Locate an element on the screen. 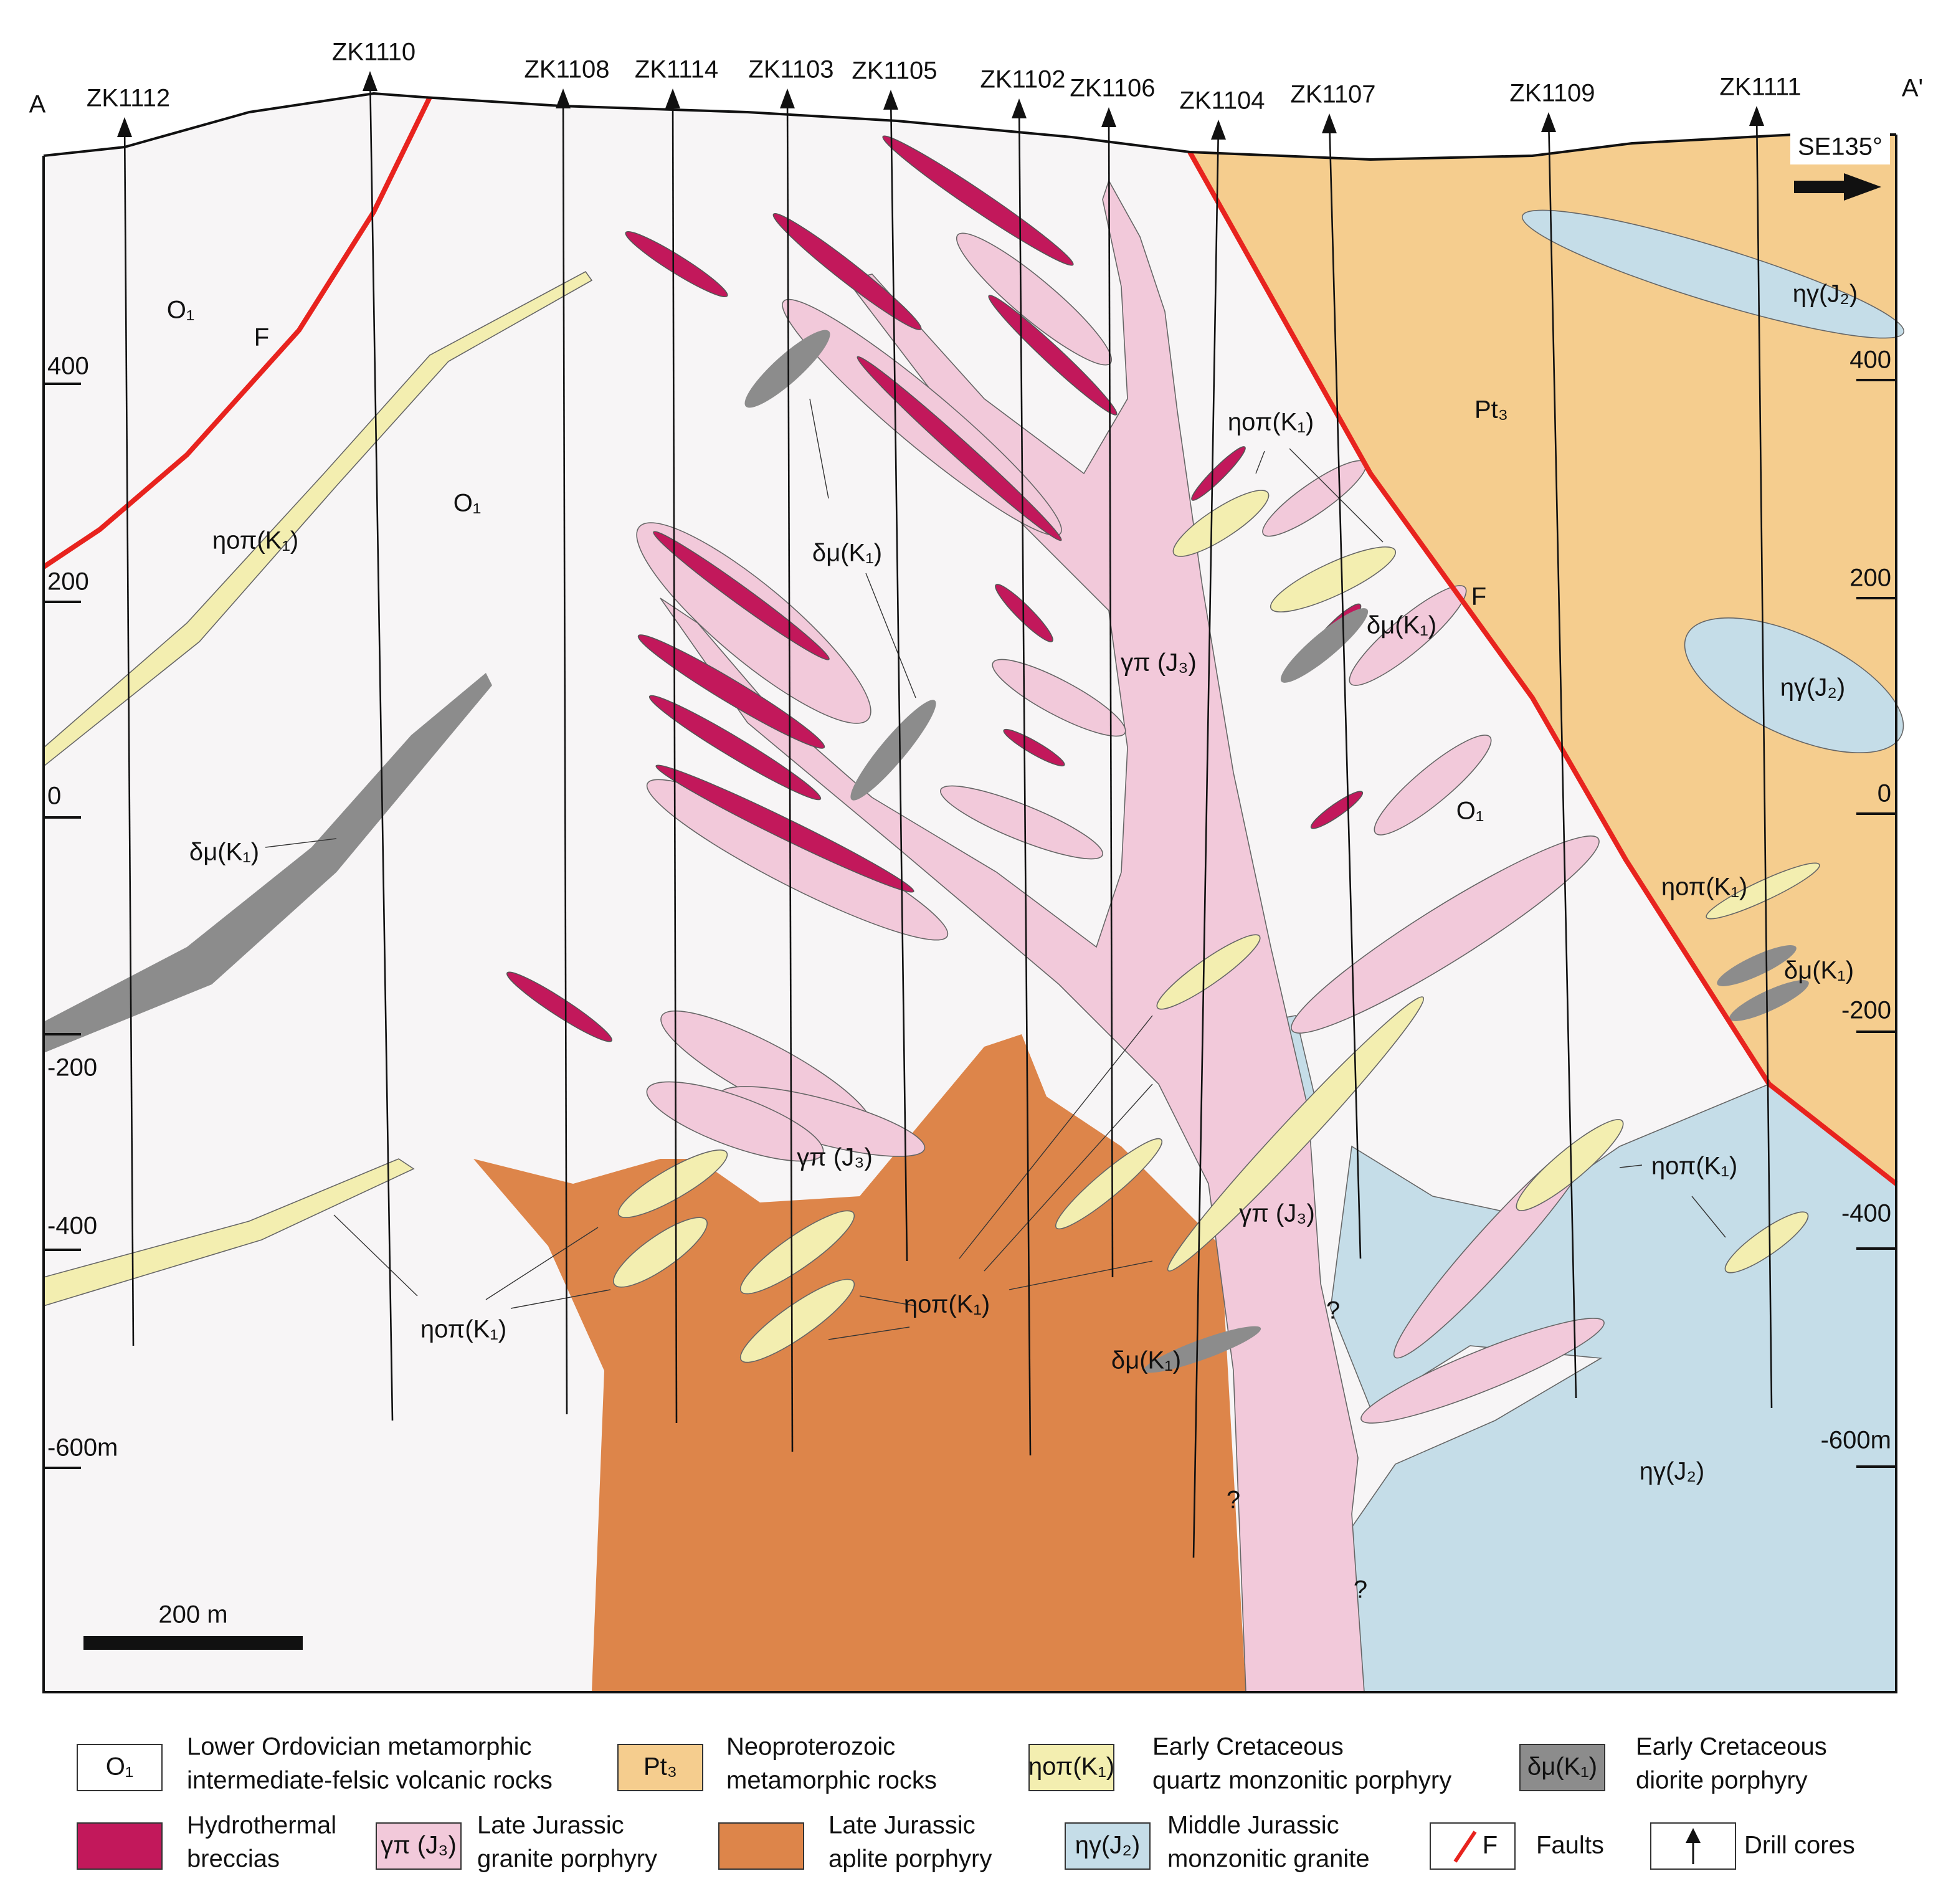 The height and width of the screenshot is (1904, 1956). drill-hole-label: ZK1110 is located at coordinates (373, 53).